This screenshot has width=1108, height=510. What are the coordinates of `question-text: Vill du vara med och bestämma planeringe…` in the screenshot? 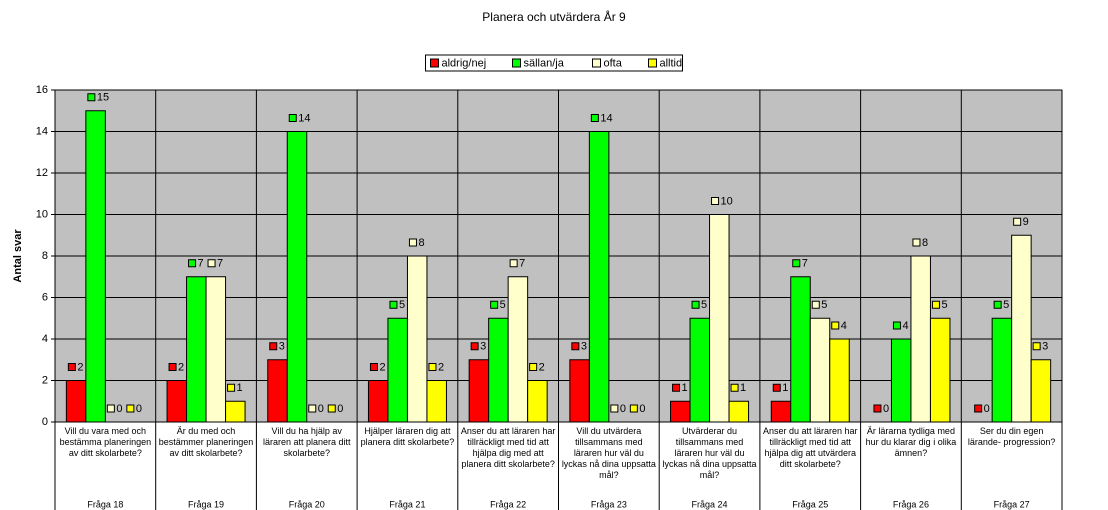 It's located at (105, 442).